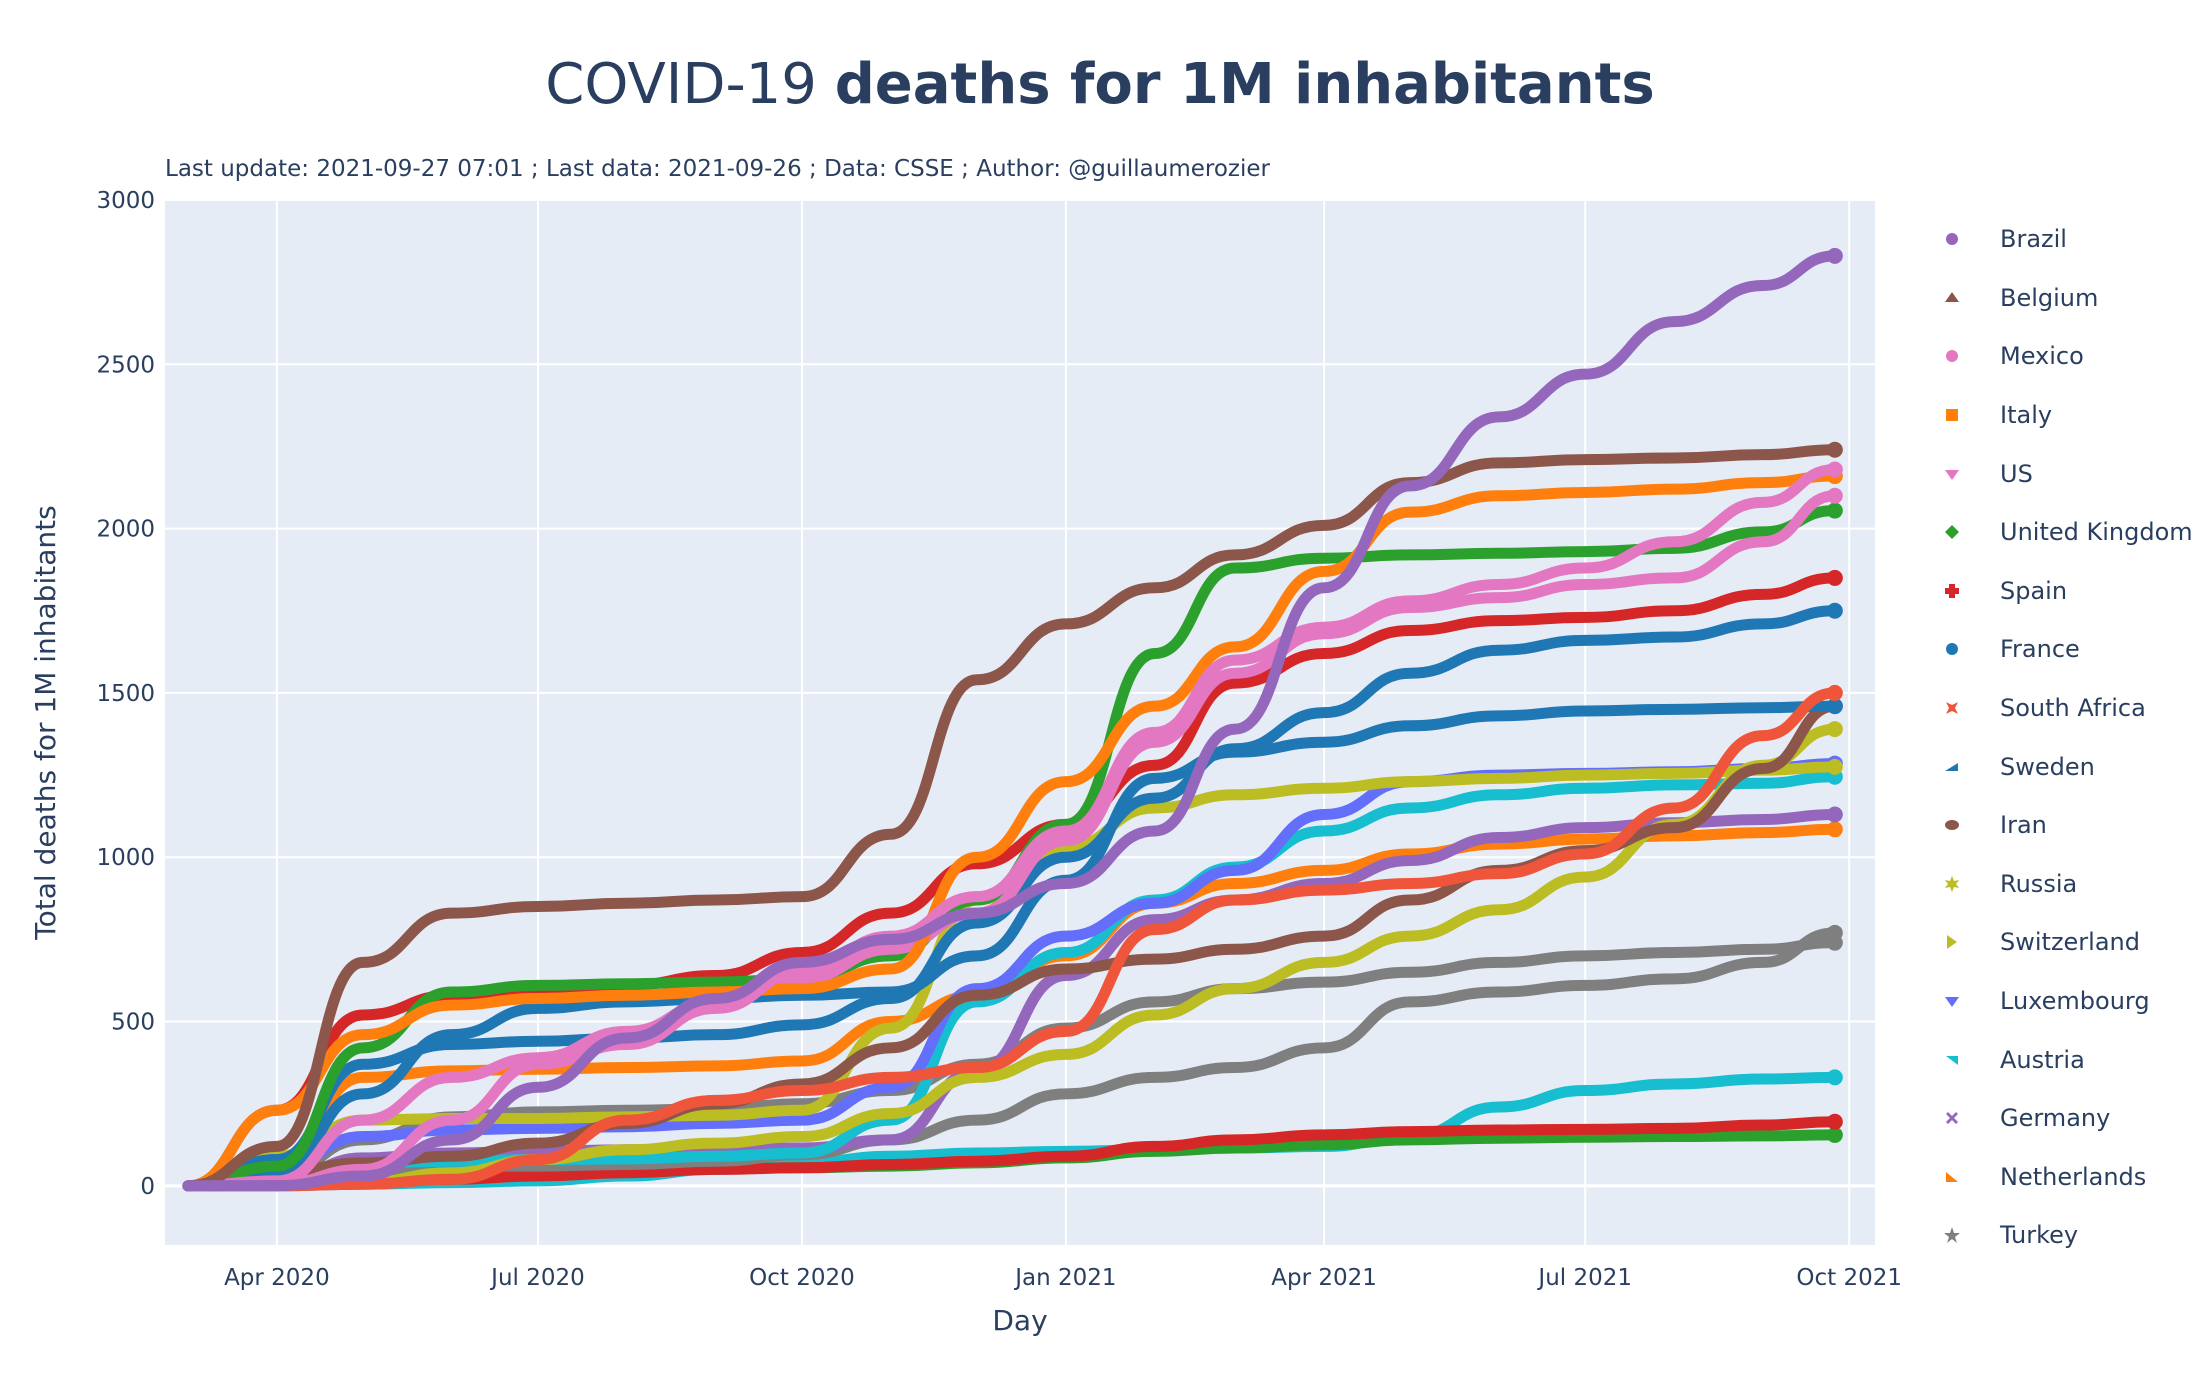  I want to click on legend-label: Netherlands, so click(2073, 1176).